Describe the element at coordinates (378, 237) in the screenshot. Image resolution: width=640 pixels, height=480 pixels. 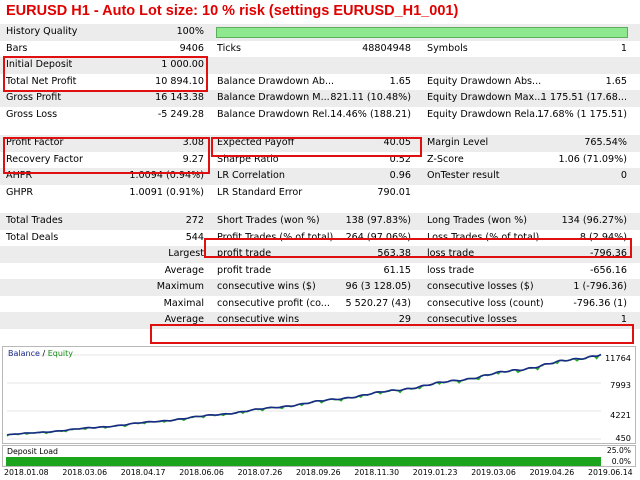
I see `stat-value: 264 (97.06%)` at that location.